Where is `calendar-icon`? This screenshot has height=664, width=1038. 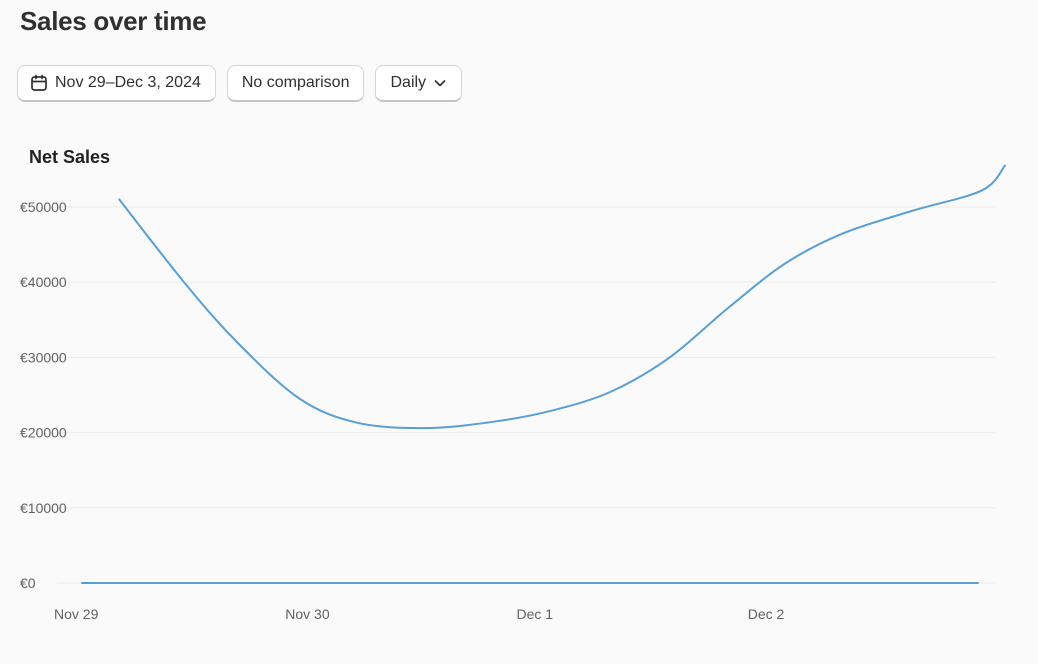
calendar-icon is located at coordinates (39, 83).